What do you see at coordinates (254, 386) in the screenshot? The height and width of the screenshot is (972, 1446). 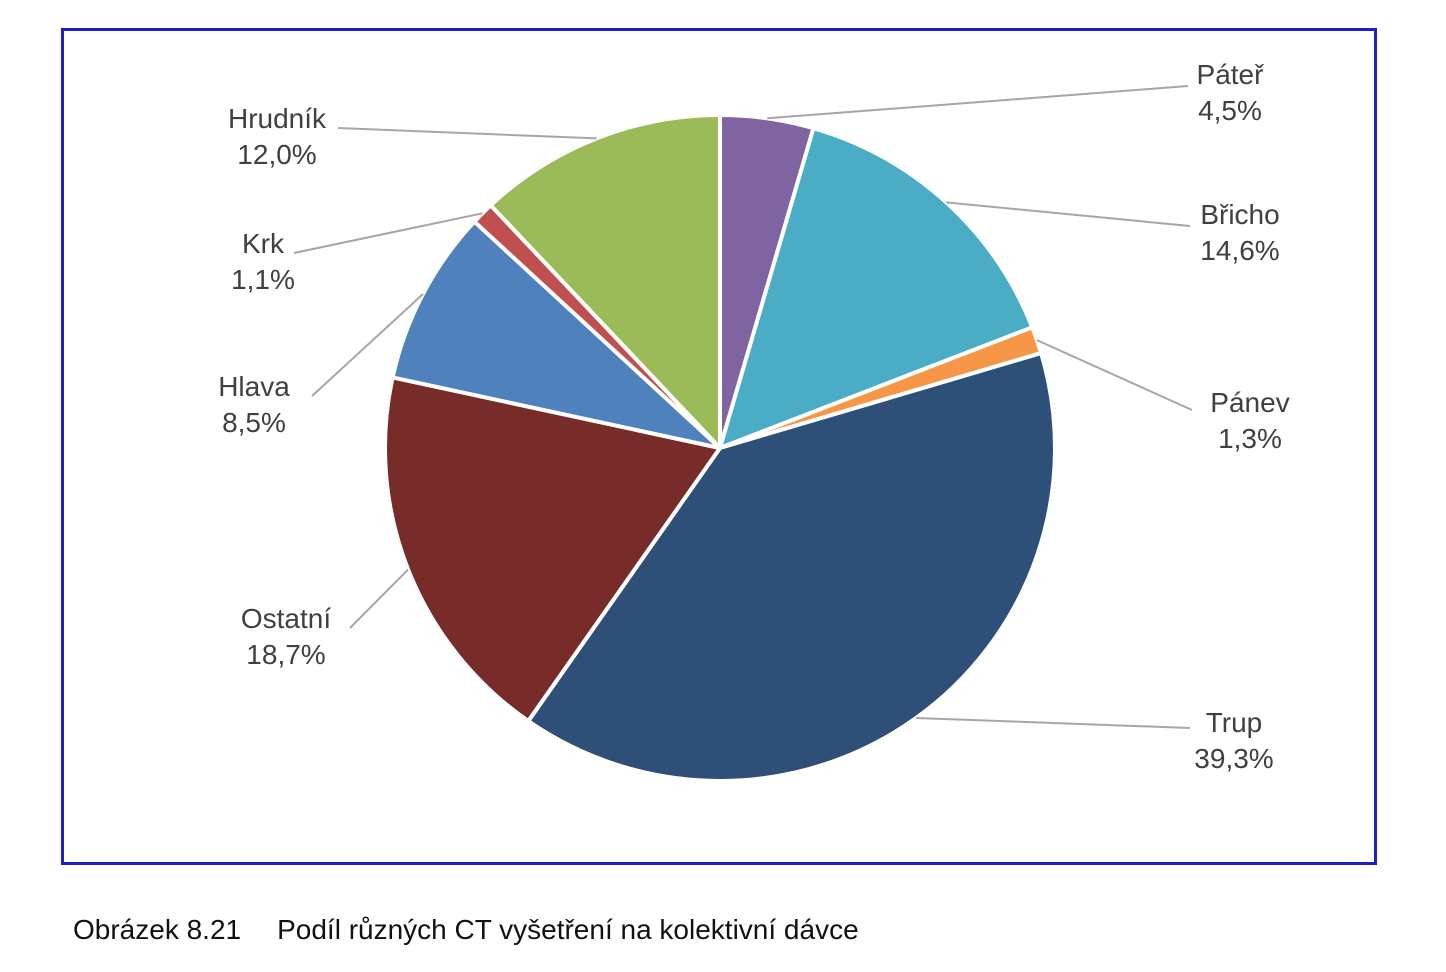 I see `data-label-category-hlava: Hlava` at bounding box center [254, 386].